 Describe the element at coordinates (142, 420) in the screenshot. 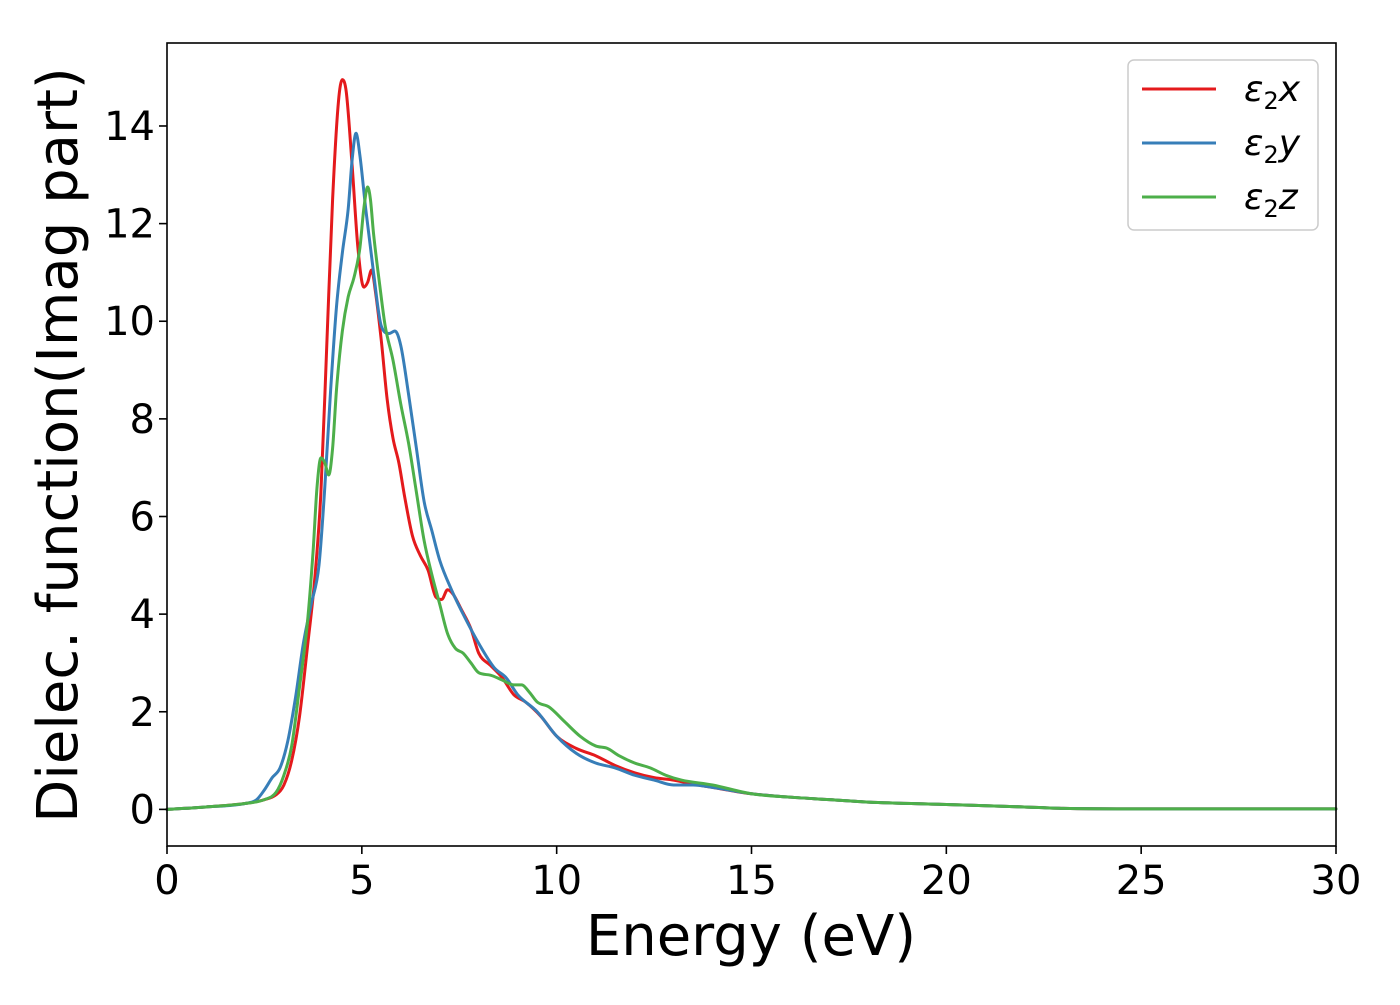

I see `y-tick-label: 8` at that location.